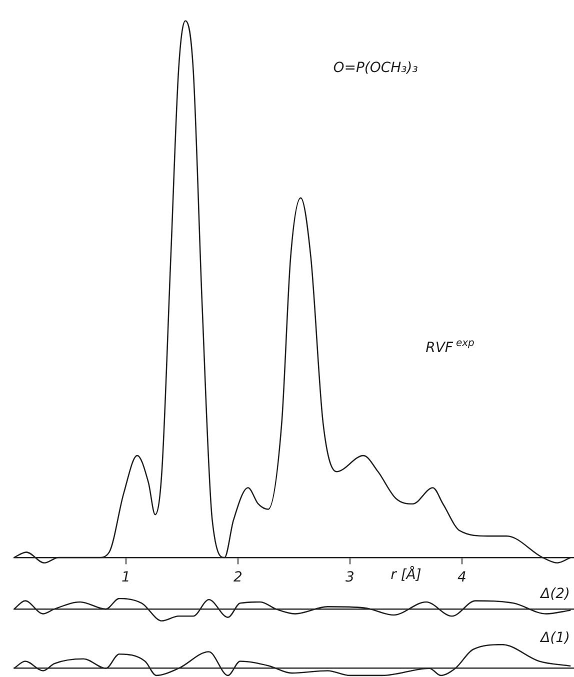 The width and height of the screenshot is (574, 677). I want to click on x-tick-label: 4, so click(462, 578).